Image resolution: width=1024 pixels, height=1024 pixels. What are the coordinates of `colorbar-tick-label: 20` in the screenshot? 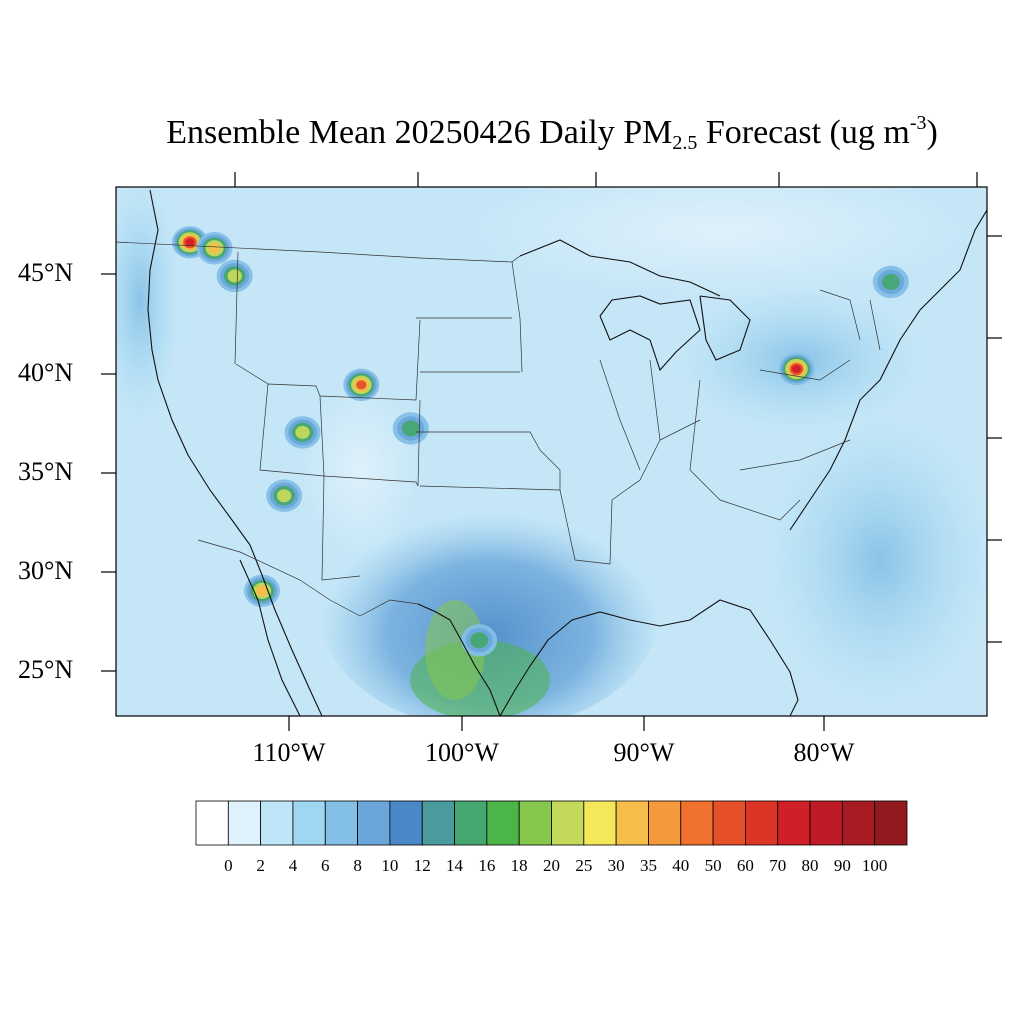 It's located at (551, 865).